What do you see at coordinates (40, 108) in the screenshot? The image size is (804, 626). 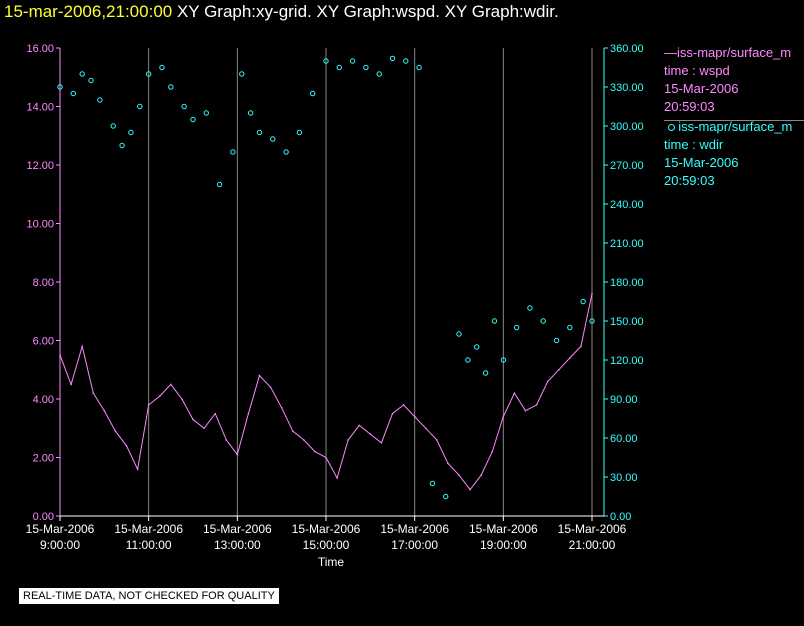 I see `left-tick-label: 14.00` at bounding box center [40, 108].